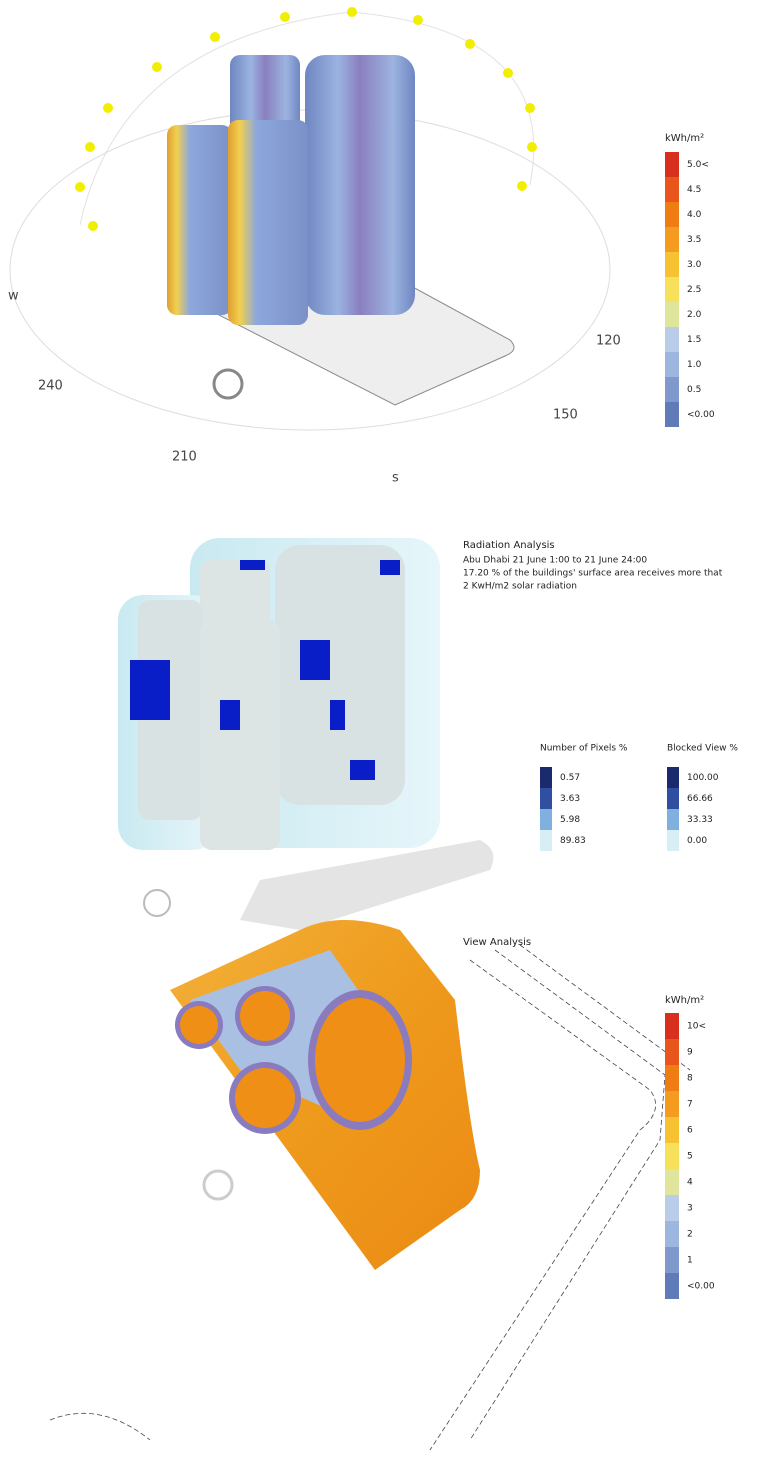 This screenshot has width=763, height=1462. Describe the element at coordinates (395, 478) in the screenshot. I see `compass-label: s` at that location.